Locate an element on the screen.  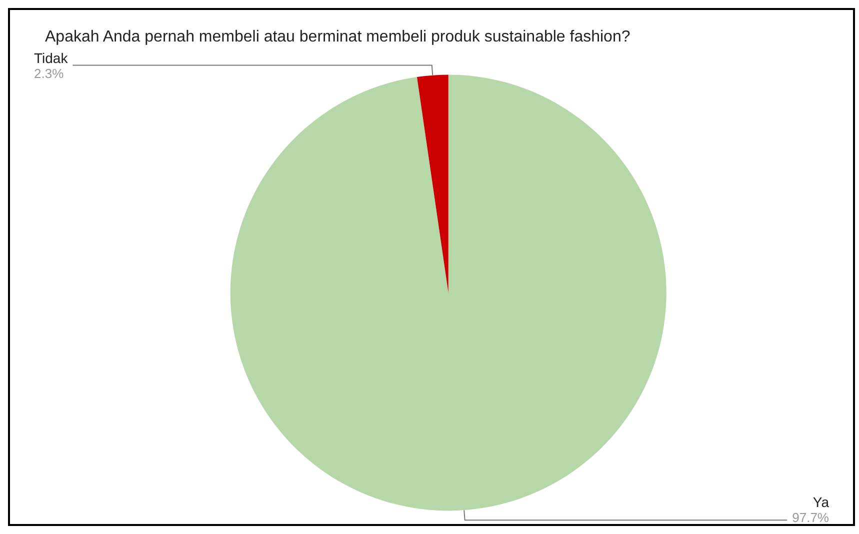
slice-label: Ya is located at coordinates (821, 502).